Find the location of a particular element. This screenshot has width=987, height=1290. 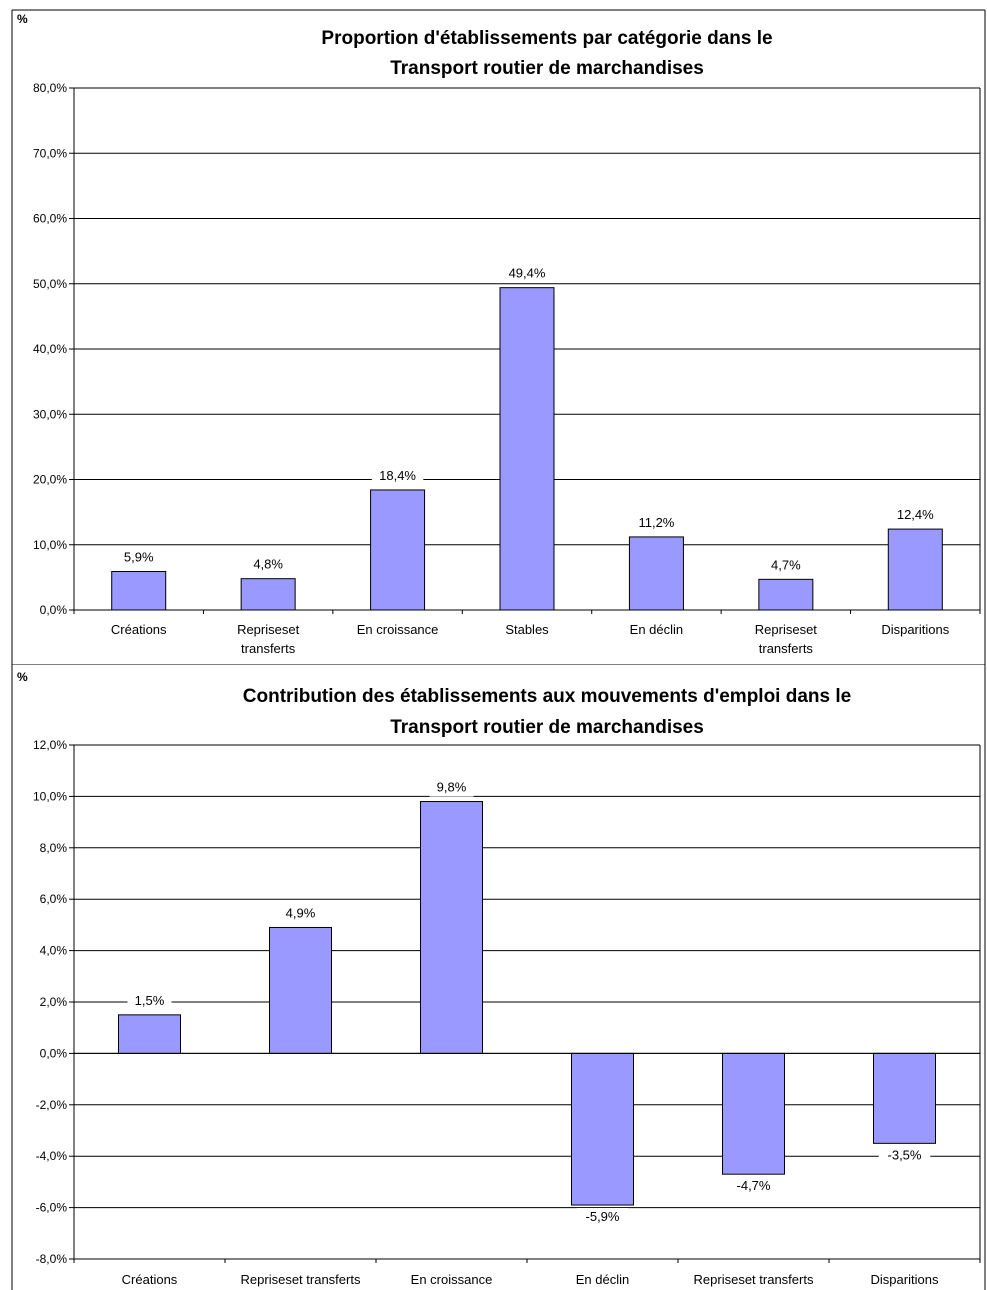

y-tick-label: 4,0% is located at coordinates (54, 951).